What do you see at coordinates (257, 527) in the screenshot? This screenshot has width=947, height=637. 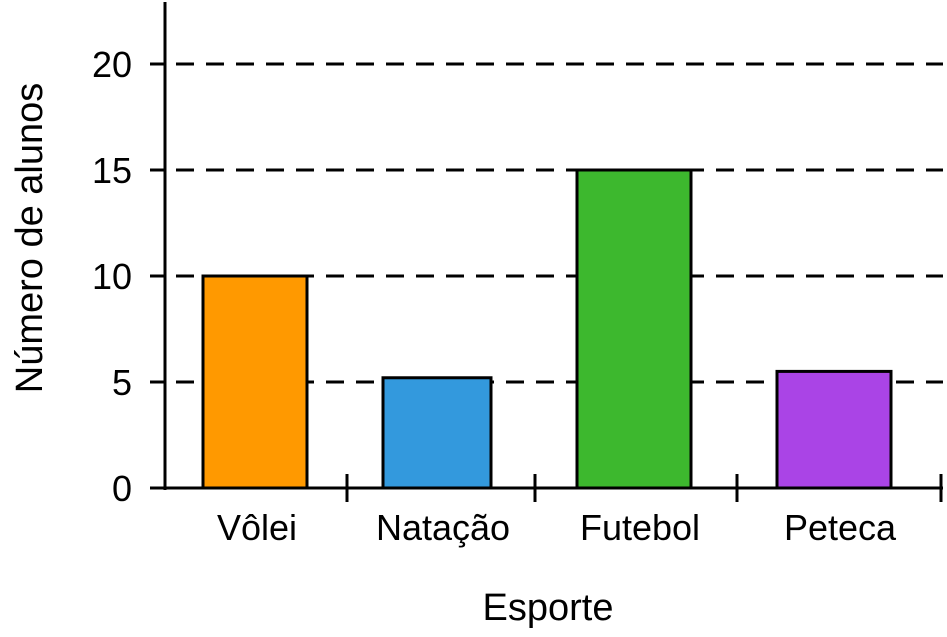 I see `category-label-1: Vôlei` at bounding box center [257, 527].